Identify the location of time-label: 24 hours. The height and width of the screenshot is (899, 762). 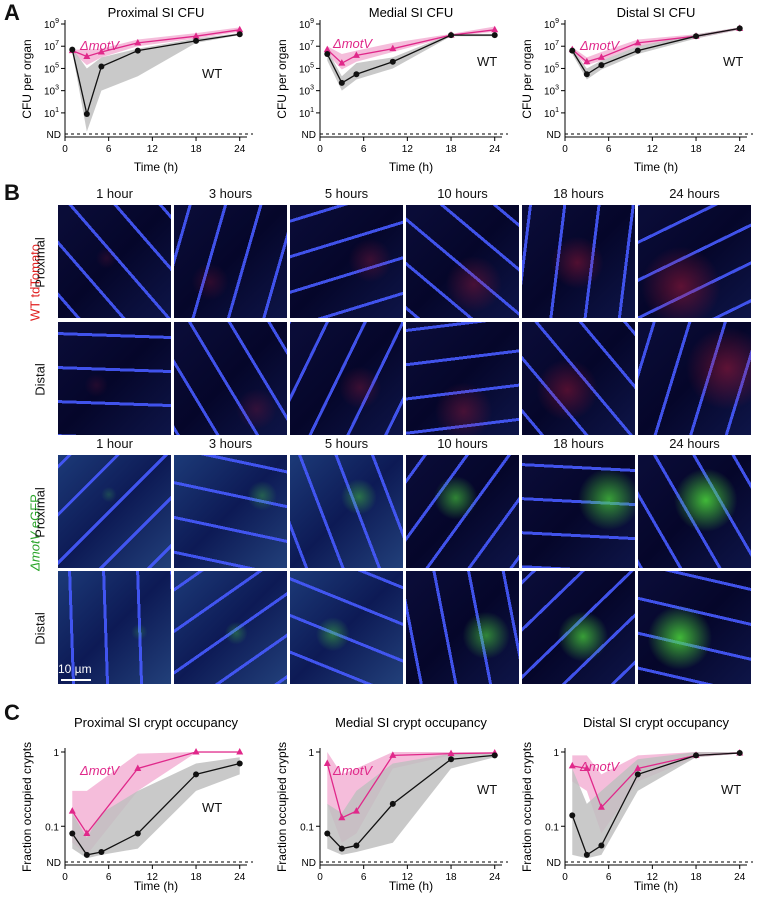
(694, 193).